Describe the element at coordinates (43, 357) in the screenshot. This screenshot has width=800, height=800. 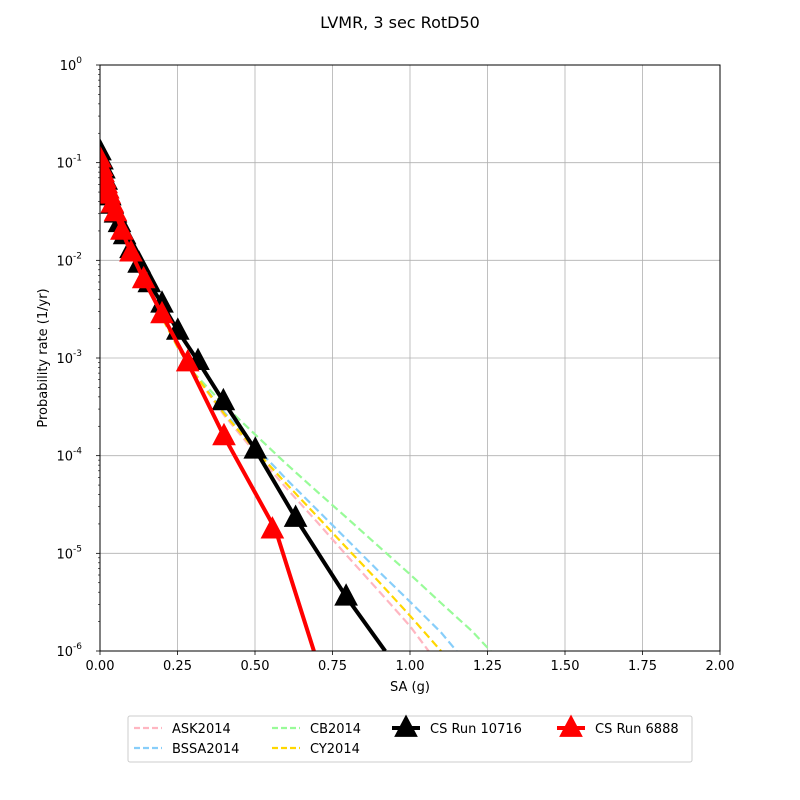
I see `y-axis-title: Probability rate (1/yr)` at that location.